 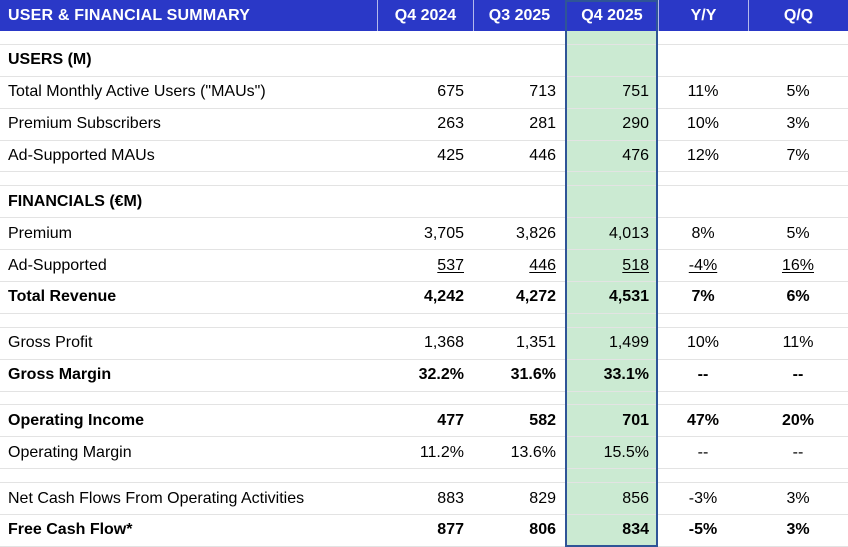 What do you see at coordinates (535, 297) in the screenshot?
I see `cell-q3-2025: 4,272` at bounding box center [535, 297].